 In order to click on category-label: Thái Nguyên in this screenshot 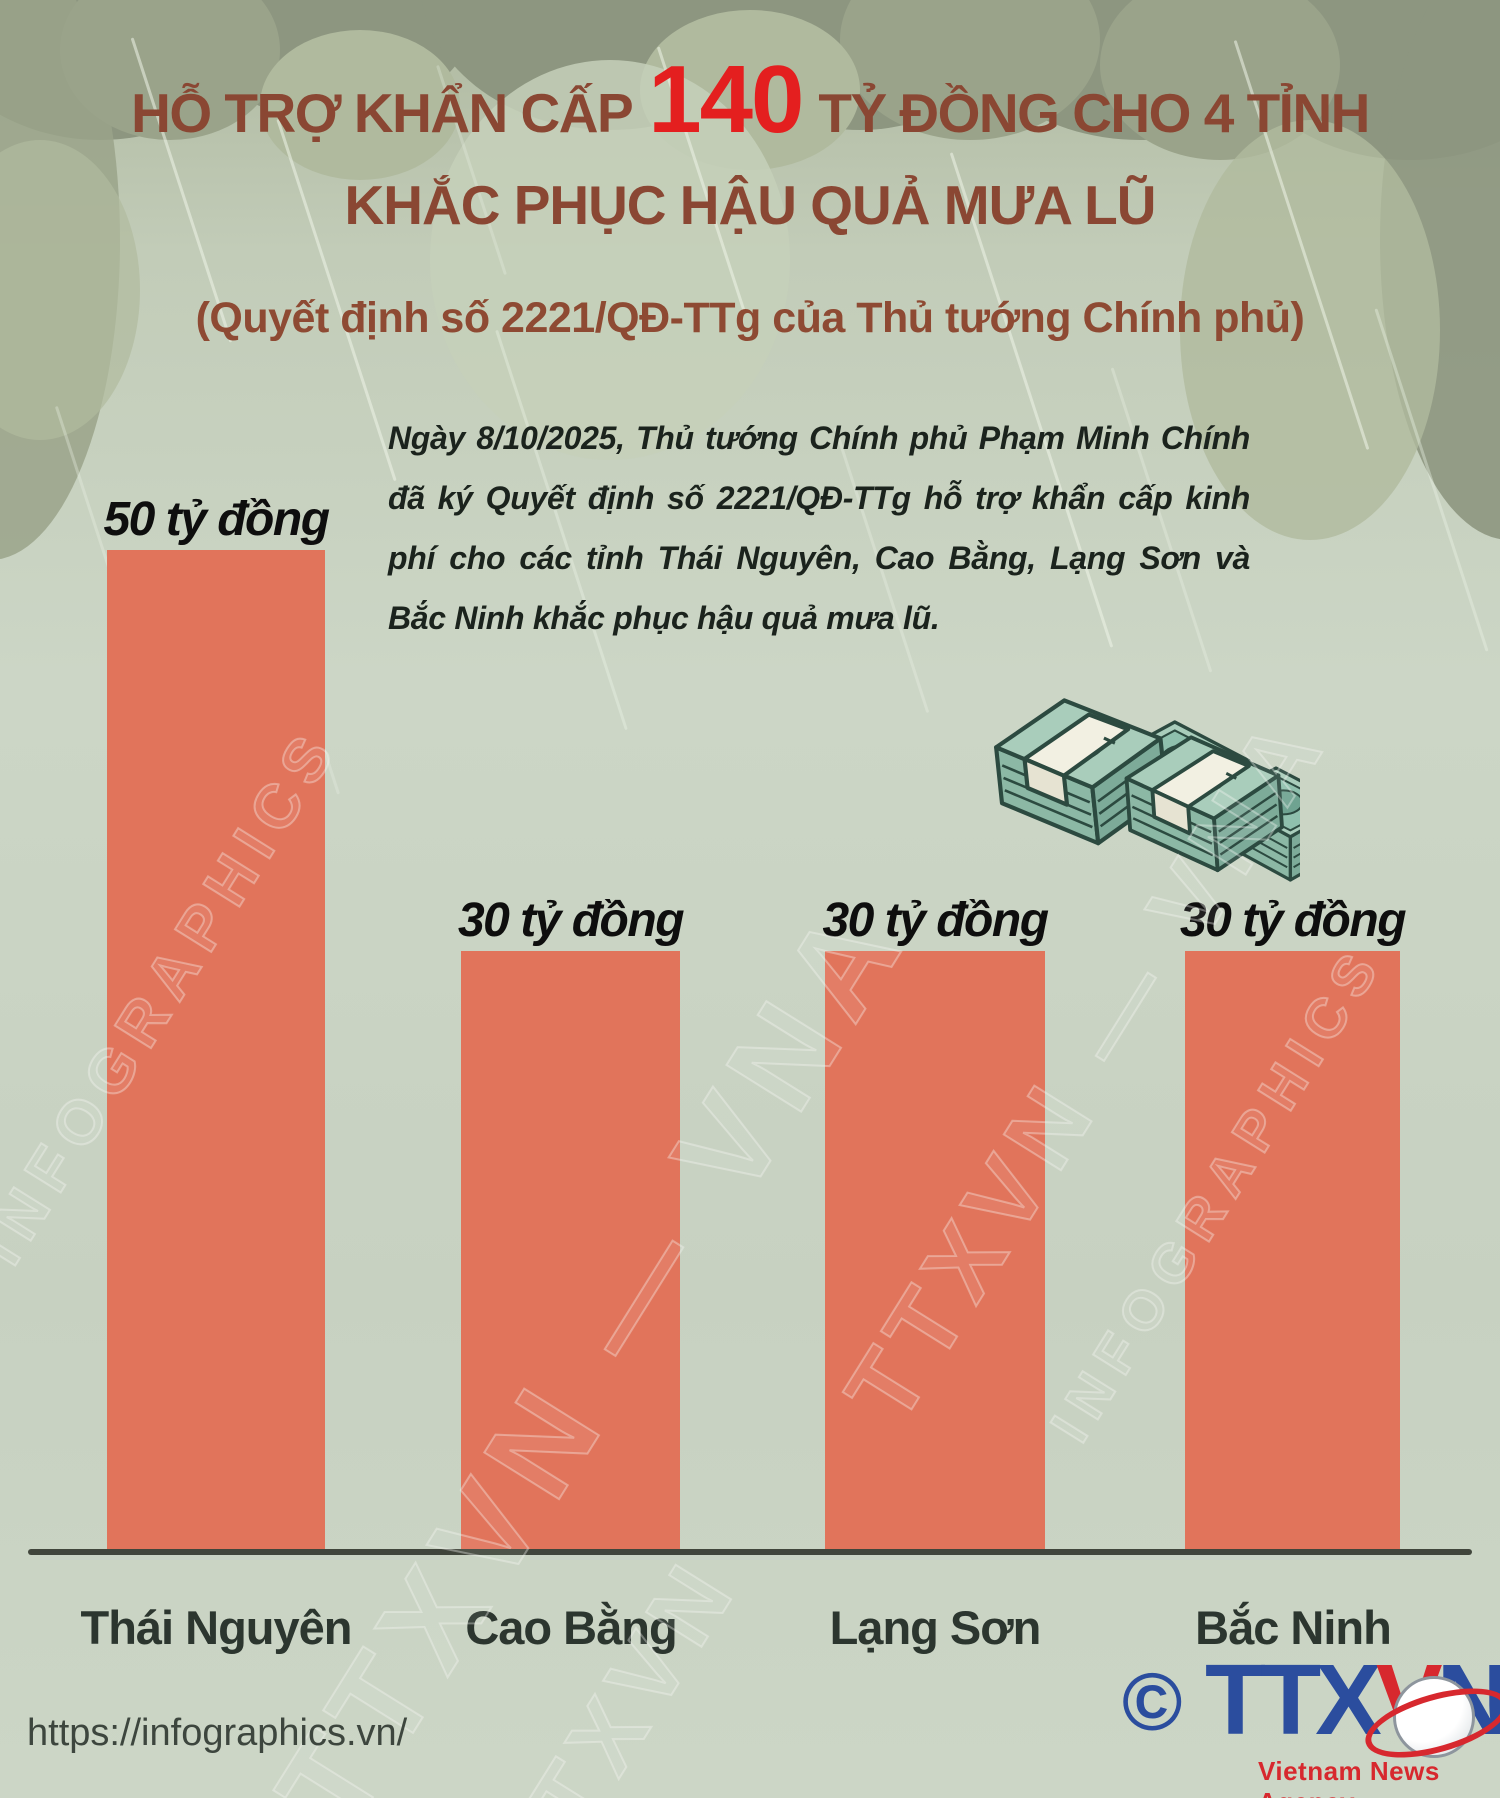, I will do `click(216, 1627)`.